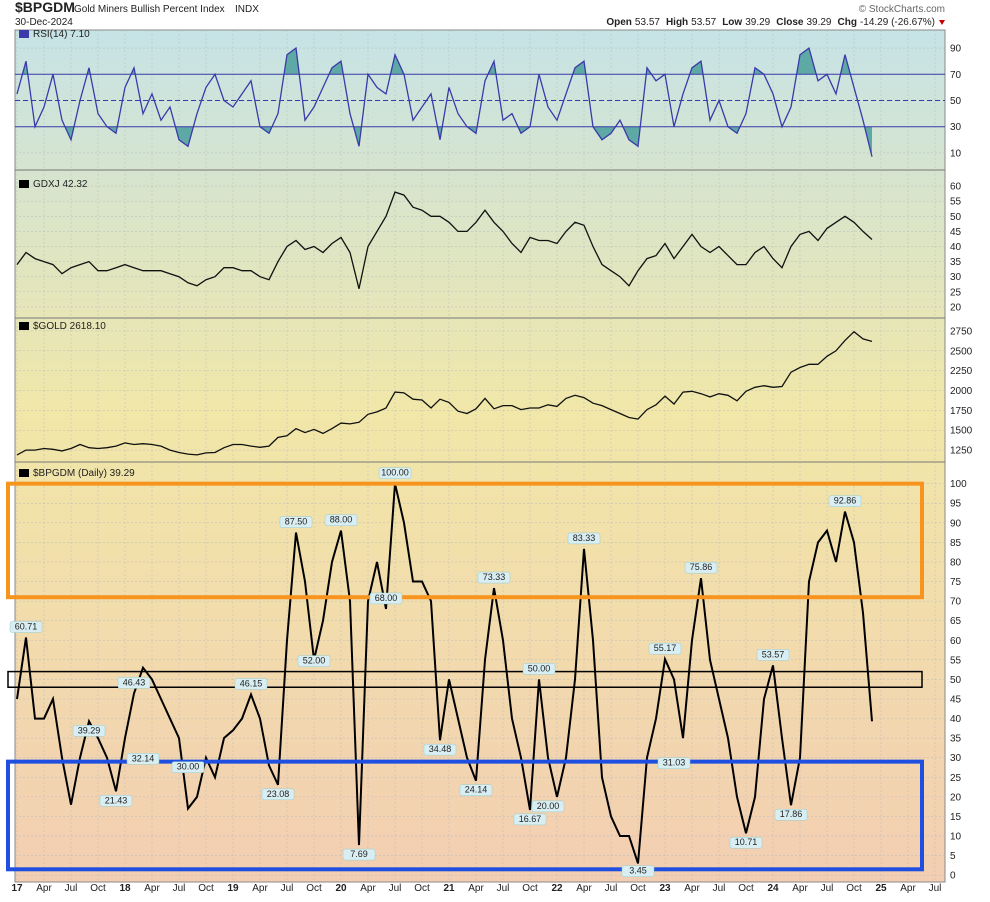 This screenshot has width=990, height=902. Describe the element at coordinates (897, 22) in the screenshot. I see `quote-value: -14.29 (-26.67%)` at that location.